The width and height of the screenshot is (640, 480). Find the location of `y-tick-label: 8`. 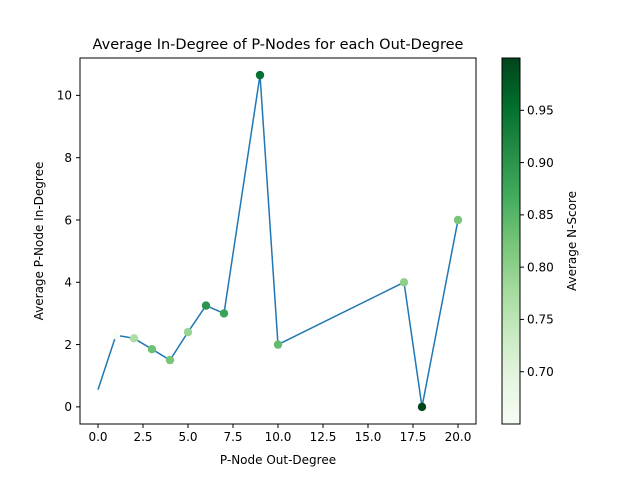

y-tick-label: 8 is located at coordinates (68, 158).